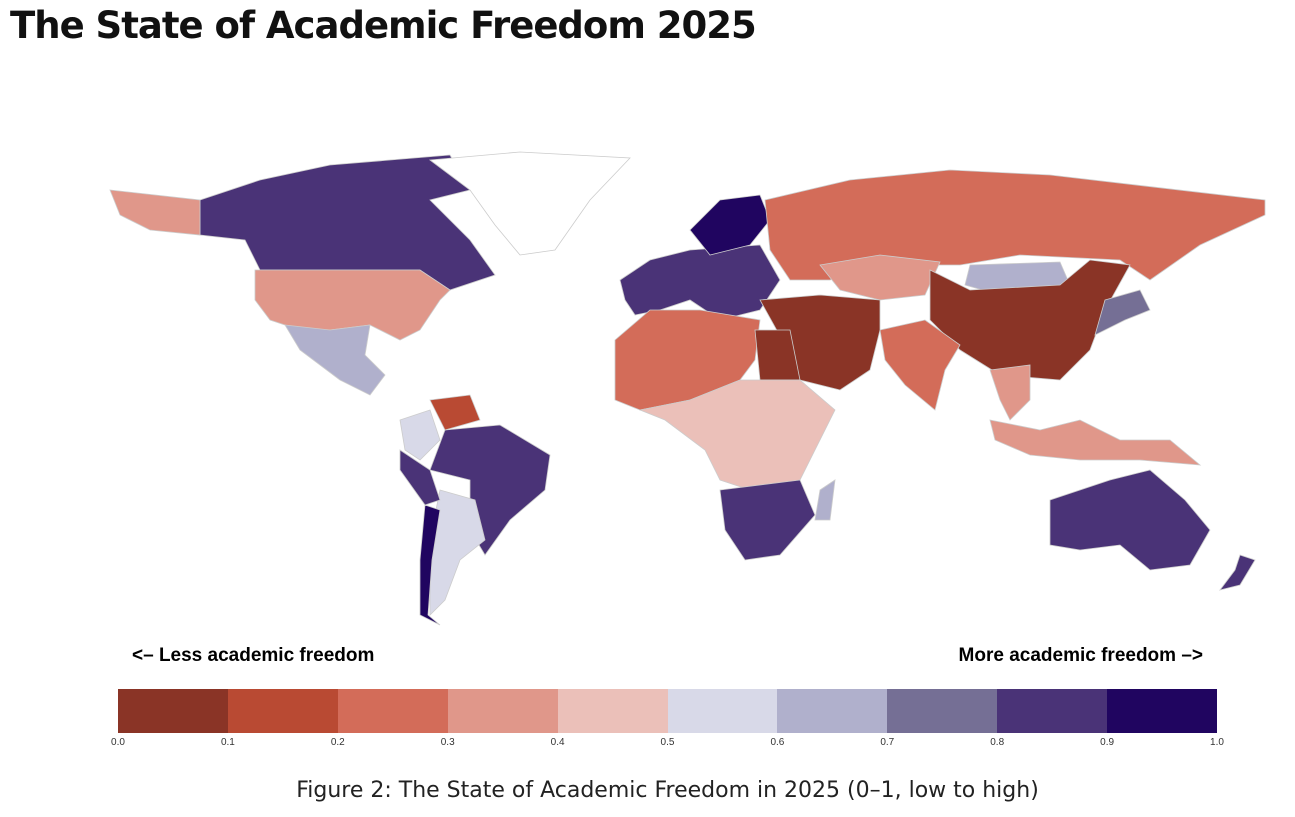 Image resolution: width=1295 pixels, height=817 pixels. I want to click on color-legend, so click(668, 711).